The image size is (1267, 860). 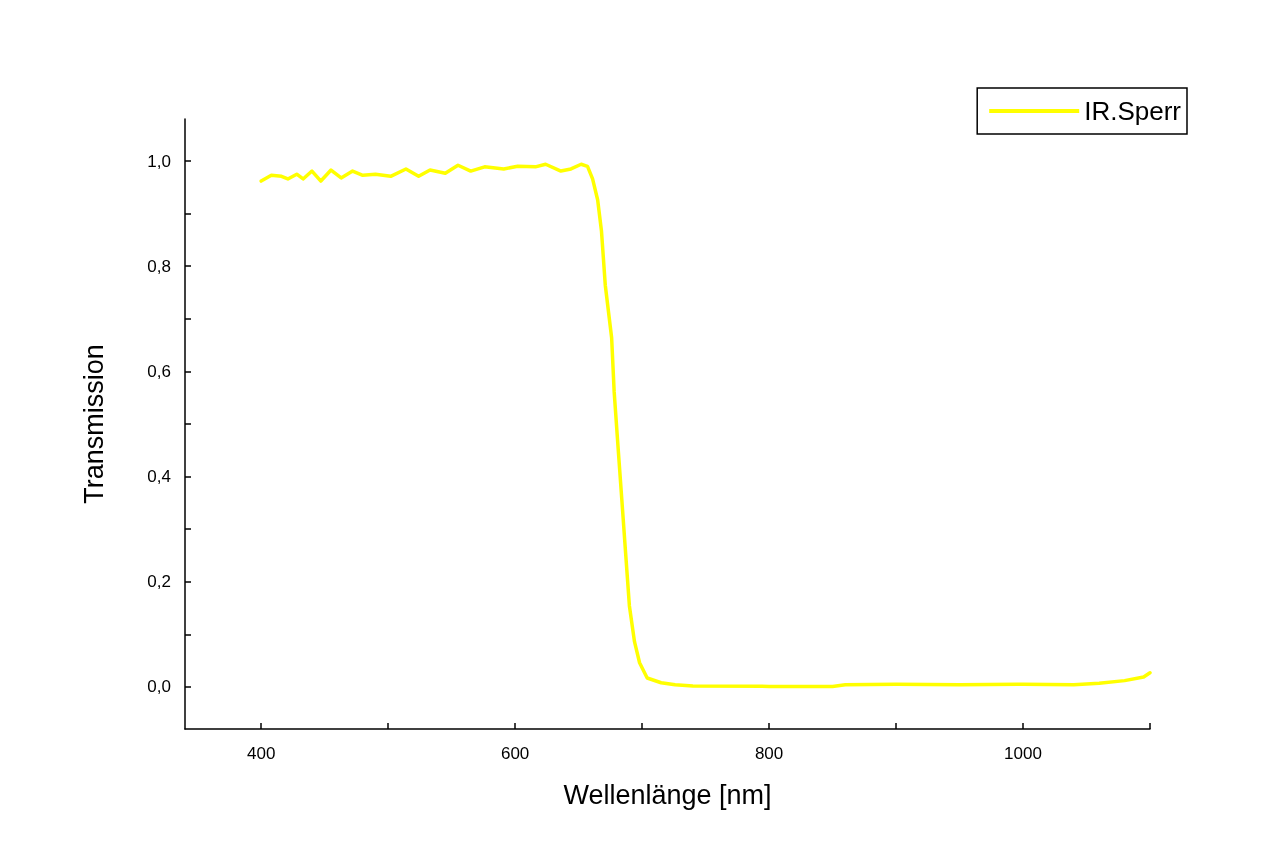 I want to click on y-tick-label: 1,0, so click(x=159, y=161).